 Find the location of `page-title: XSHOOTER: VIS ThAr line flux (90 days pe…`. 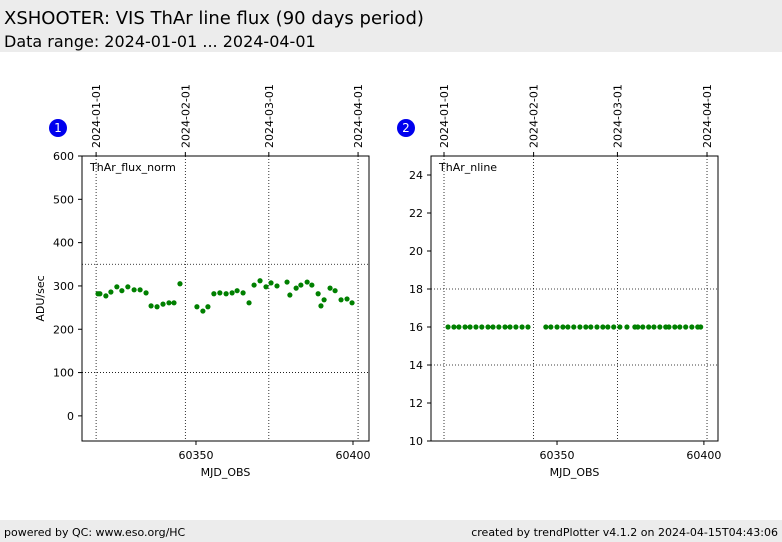

page-title: XSHOOTER: VIS ThAr line flux (90 days pe… is located at coordinates (214, 18).